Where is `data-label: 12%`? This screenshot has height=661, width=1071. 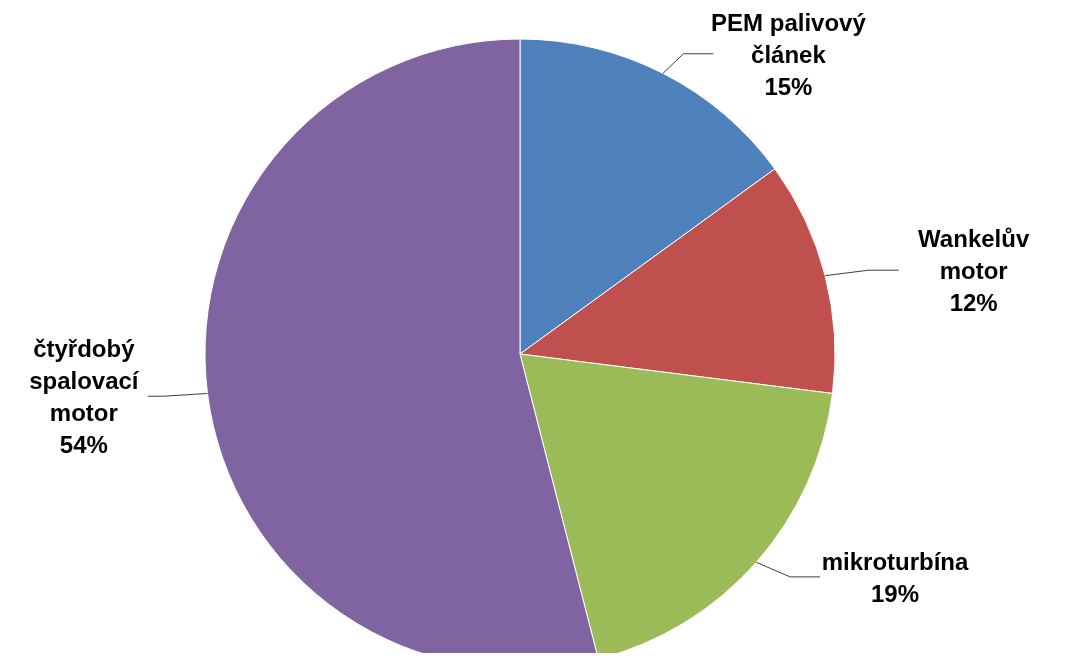 data-label: 12% is located at coordinates (973, 302).